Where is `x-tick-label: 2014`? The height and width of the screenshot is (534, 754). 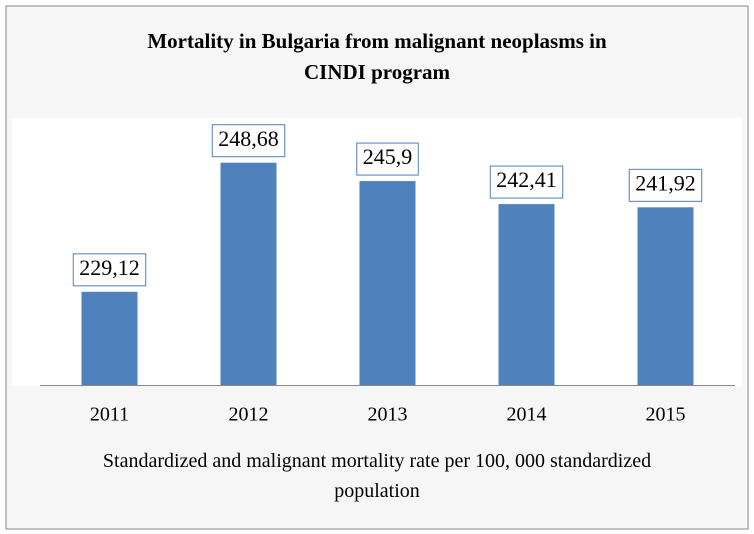
x-tick-label: 2014 is located at coordinates (527, 415).